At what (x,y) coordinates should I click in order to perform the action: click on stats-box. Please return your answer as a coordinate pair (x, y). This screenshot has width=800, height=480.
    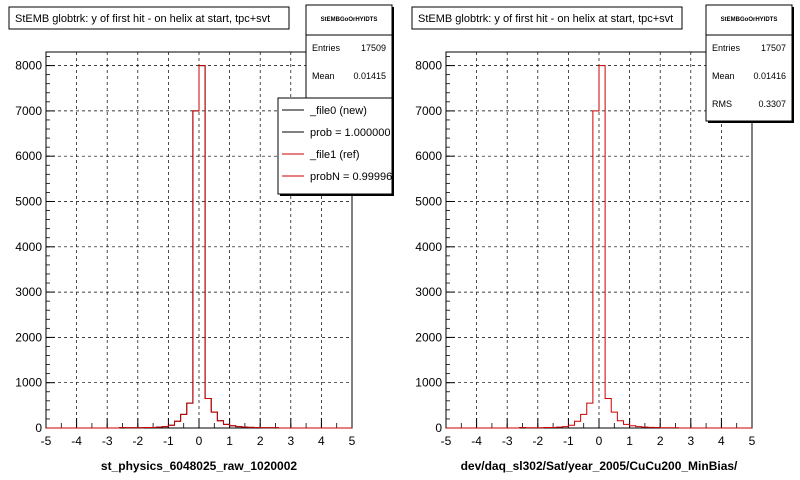
    Looking at the image, I should click on (749, 63).